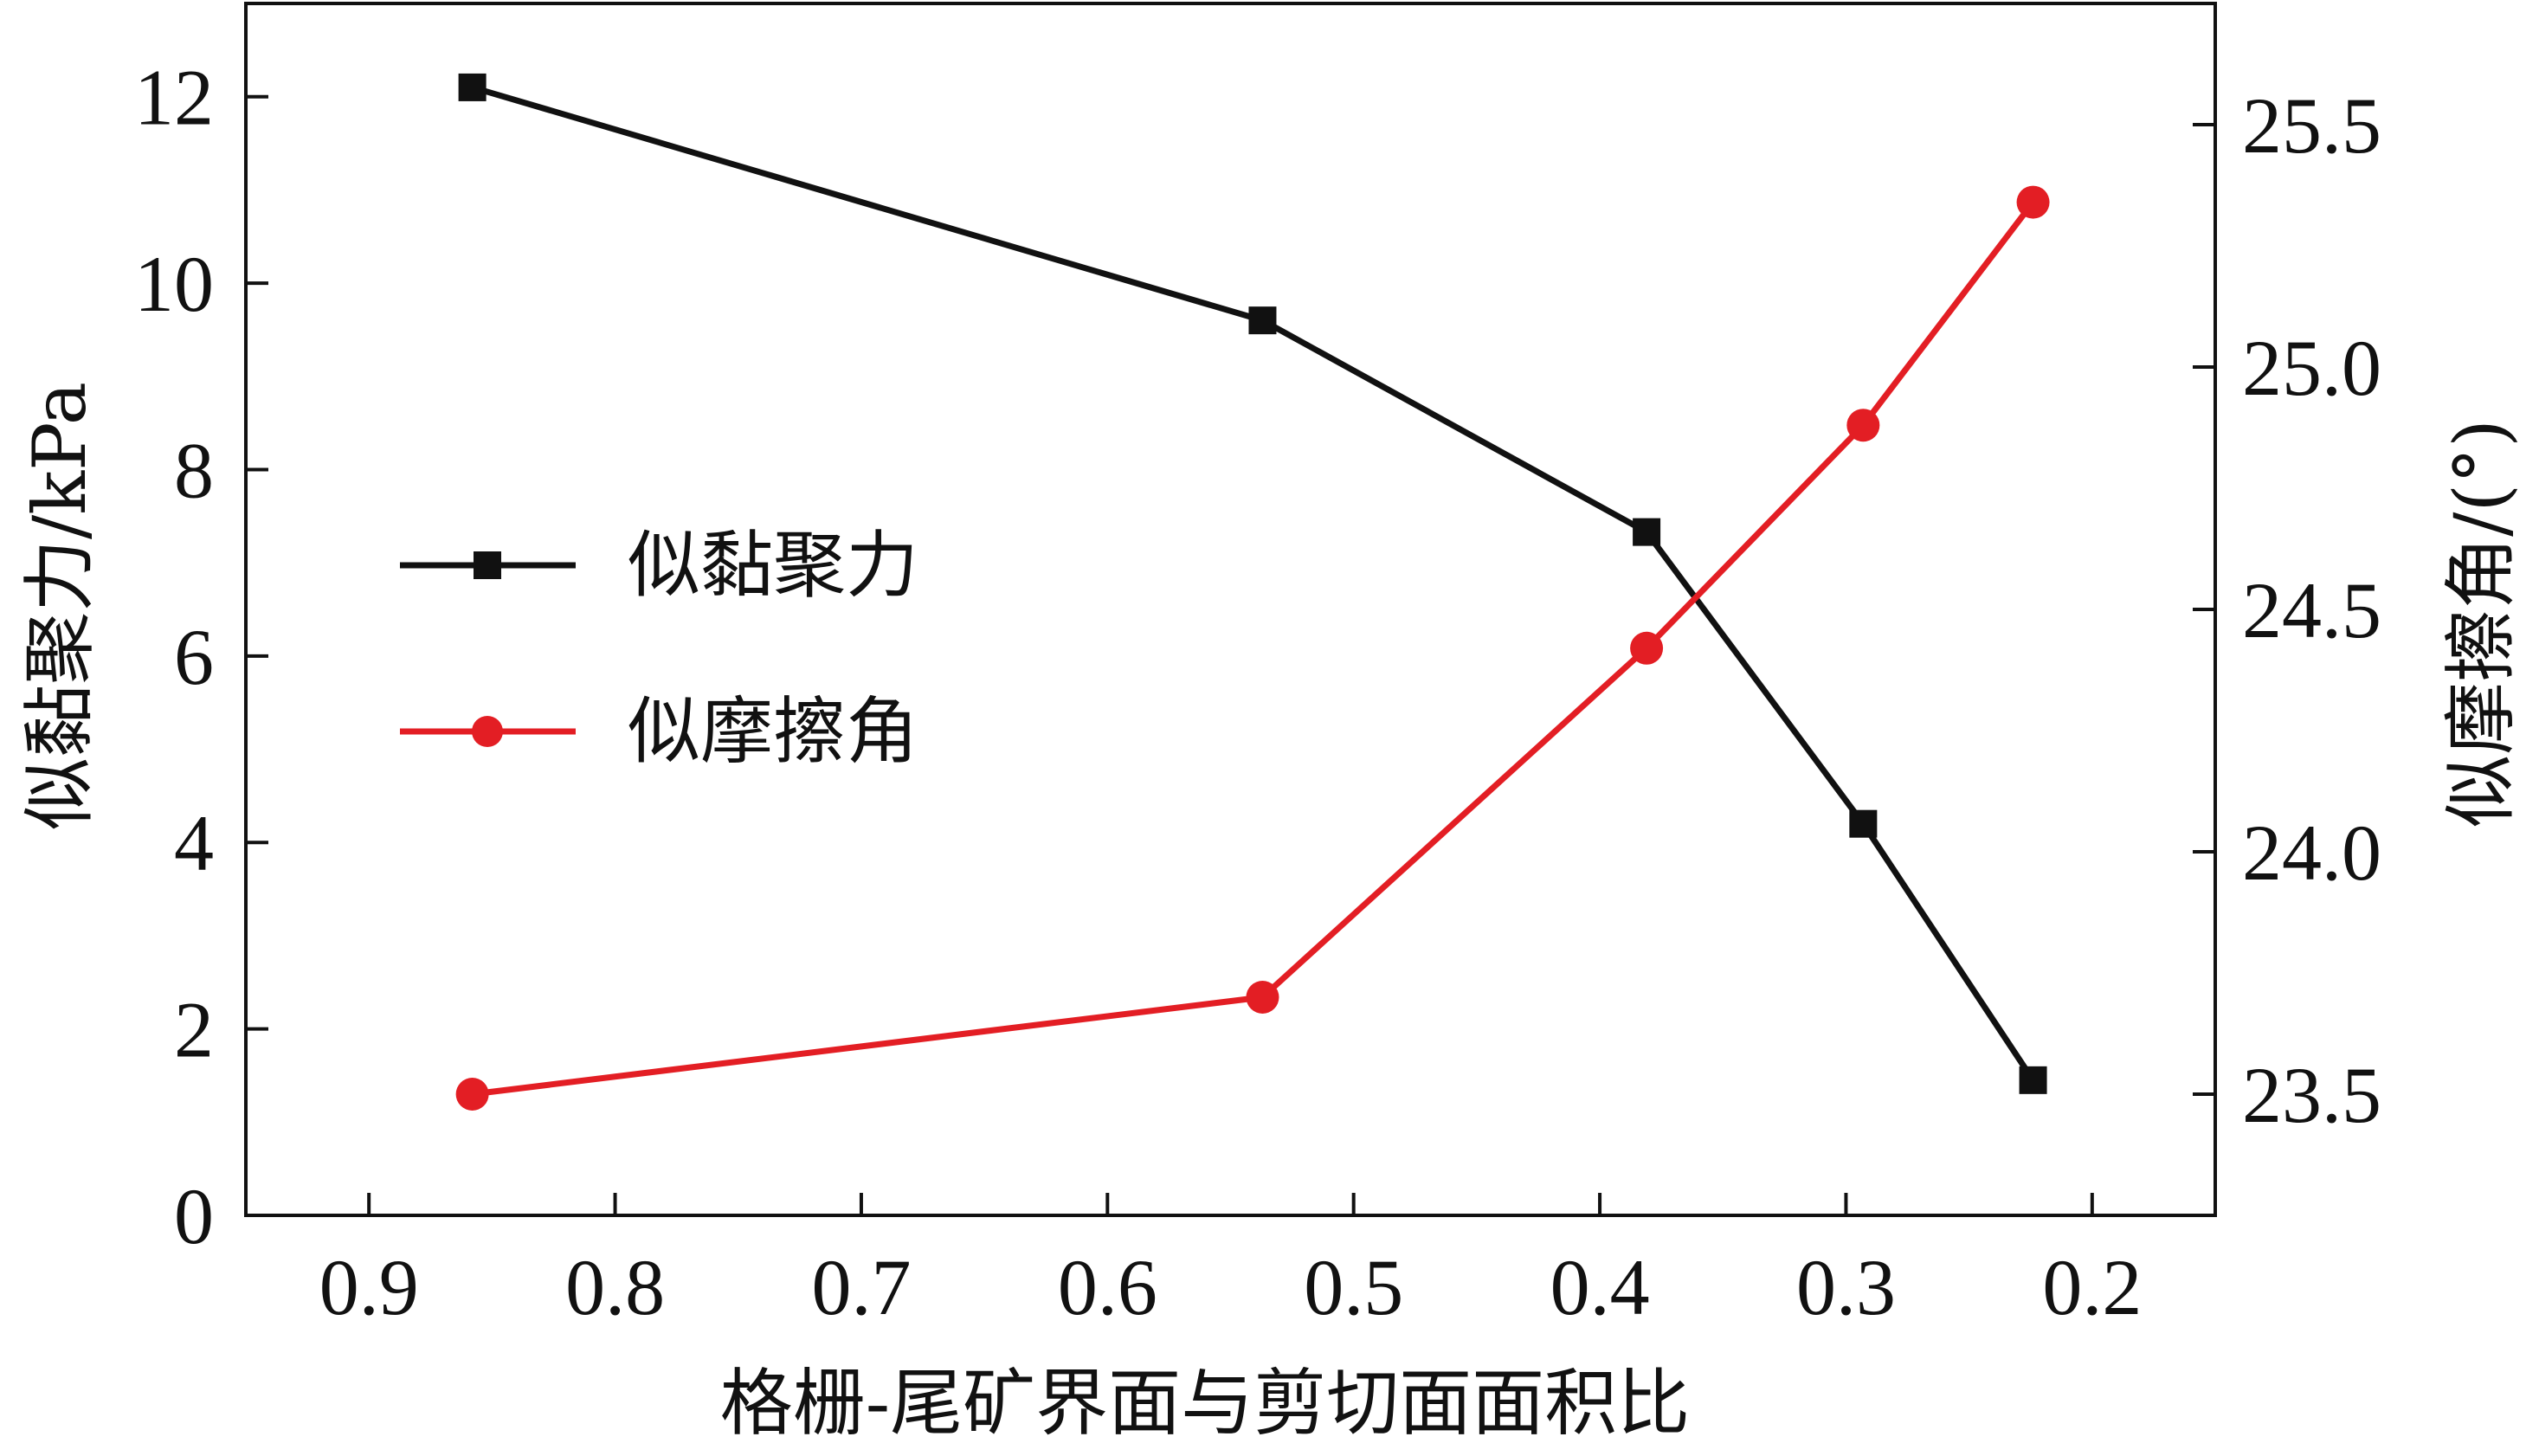 The height and width of the screenshot is (1456, 2539). I want to click on left-y-tick-label: 12, so click(174, 98).